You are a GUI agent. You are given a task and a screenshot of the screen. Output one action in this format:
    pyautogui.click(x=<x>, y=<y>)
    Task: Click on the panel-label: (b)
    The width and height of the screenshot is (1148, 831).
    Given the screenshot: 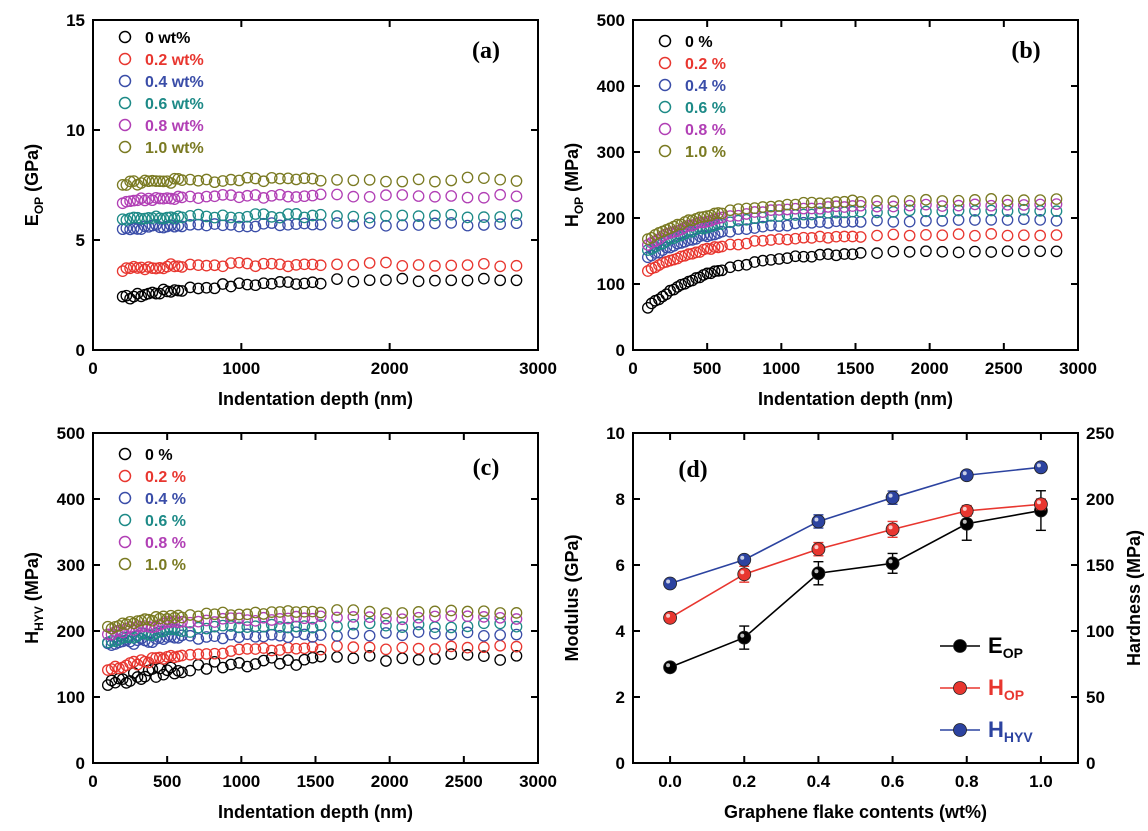 What is the action you would take?
    pyautogui.click(x=1025, y=51)
    